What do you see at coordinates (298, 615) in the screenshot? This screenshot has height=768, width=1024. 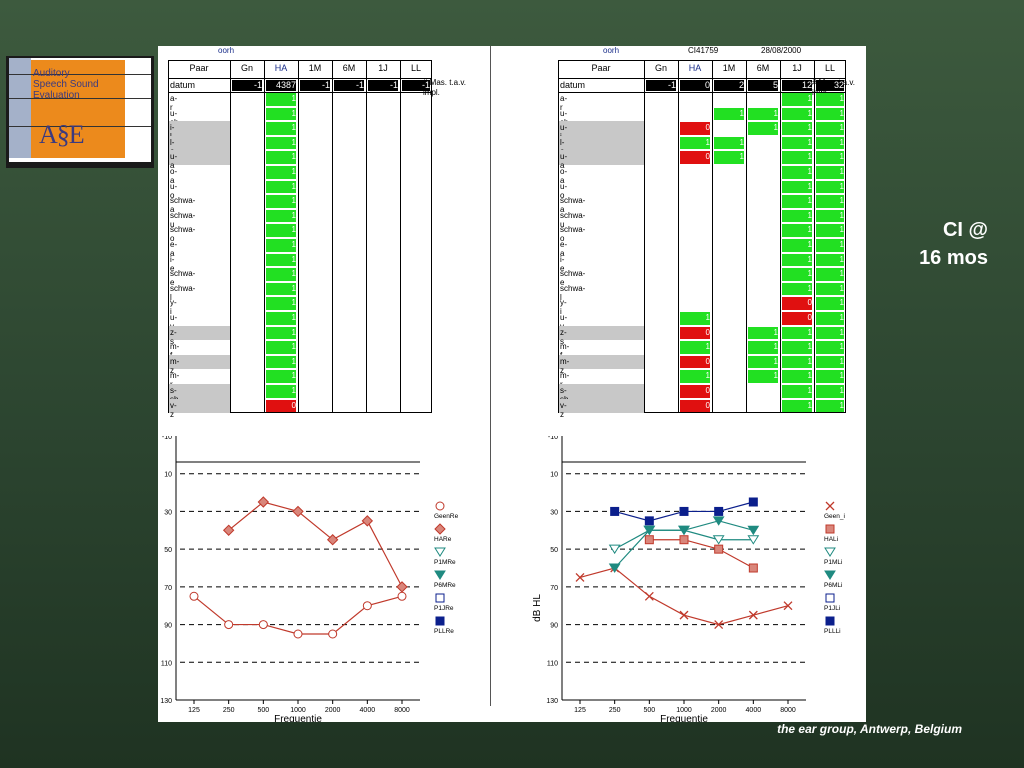 I see `series-line-GeenRe` at bounding box center [298, 615].